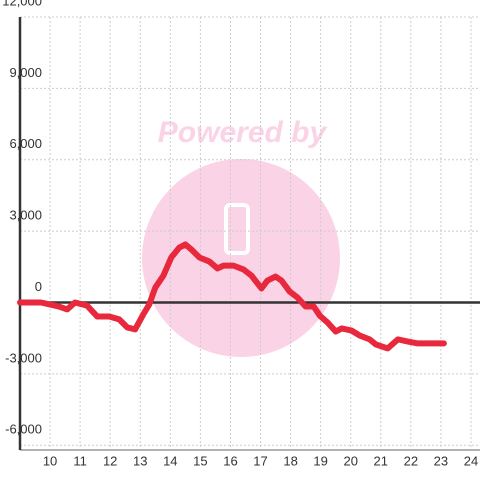 Image resolution: width=480 pixels, height=480 pixels. What do you see at coordinates (411, 460) in the screenshot?
I see `x-tick-label: 22` at bounding box center [411, 460].